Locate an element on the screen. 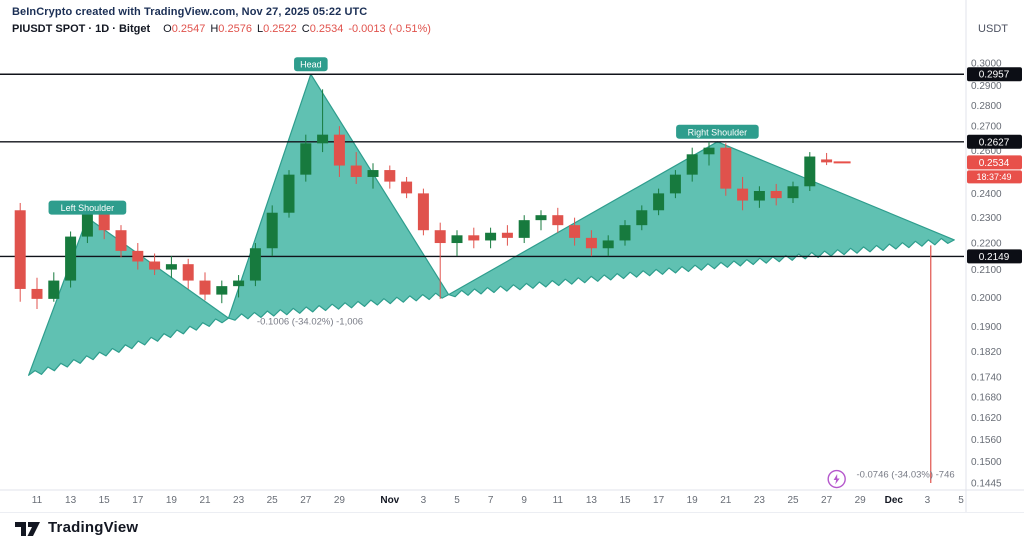  y-axis-label: 0.2100 is located at coordinates (986, 270).